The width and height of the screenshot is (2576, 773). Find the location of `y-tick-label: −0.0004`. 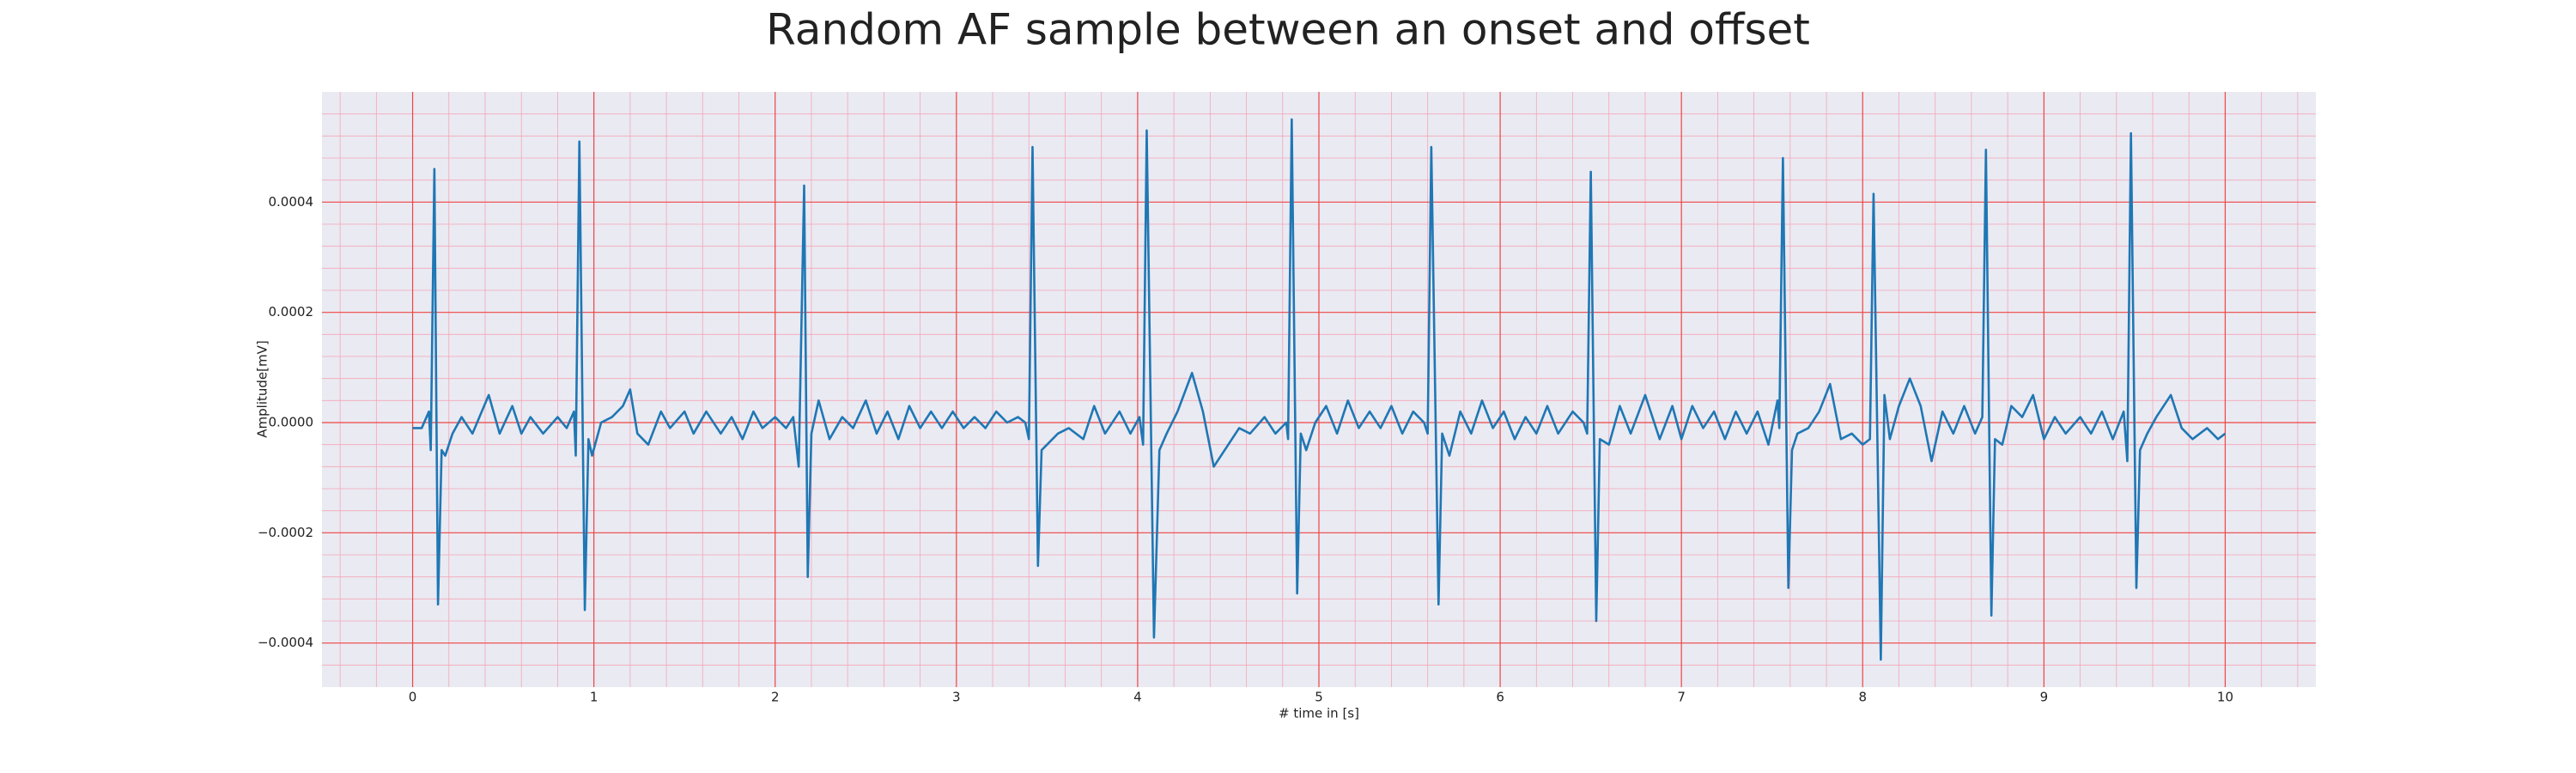

y-tick-label: −0.0004 is located at coordinates (285, 642).